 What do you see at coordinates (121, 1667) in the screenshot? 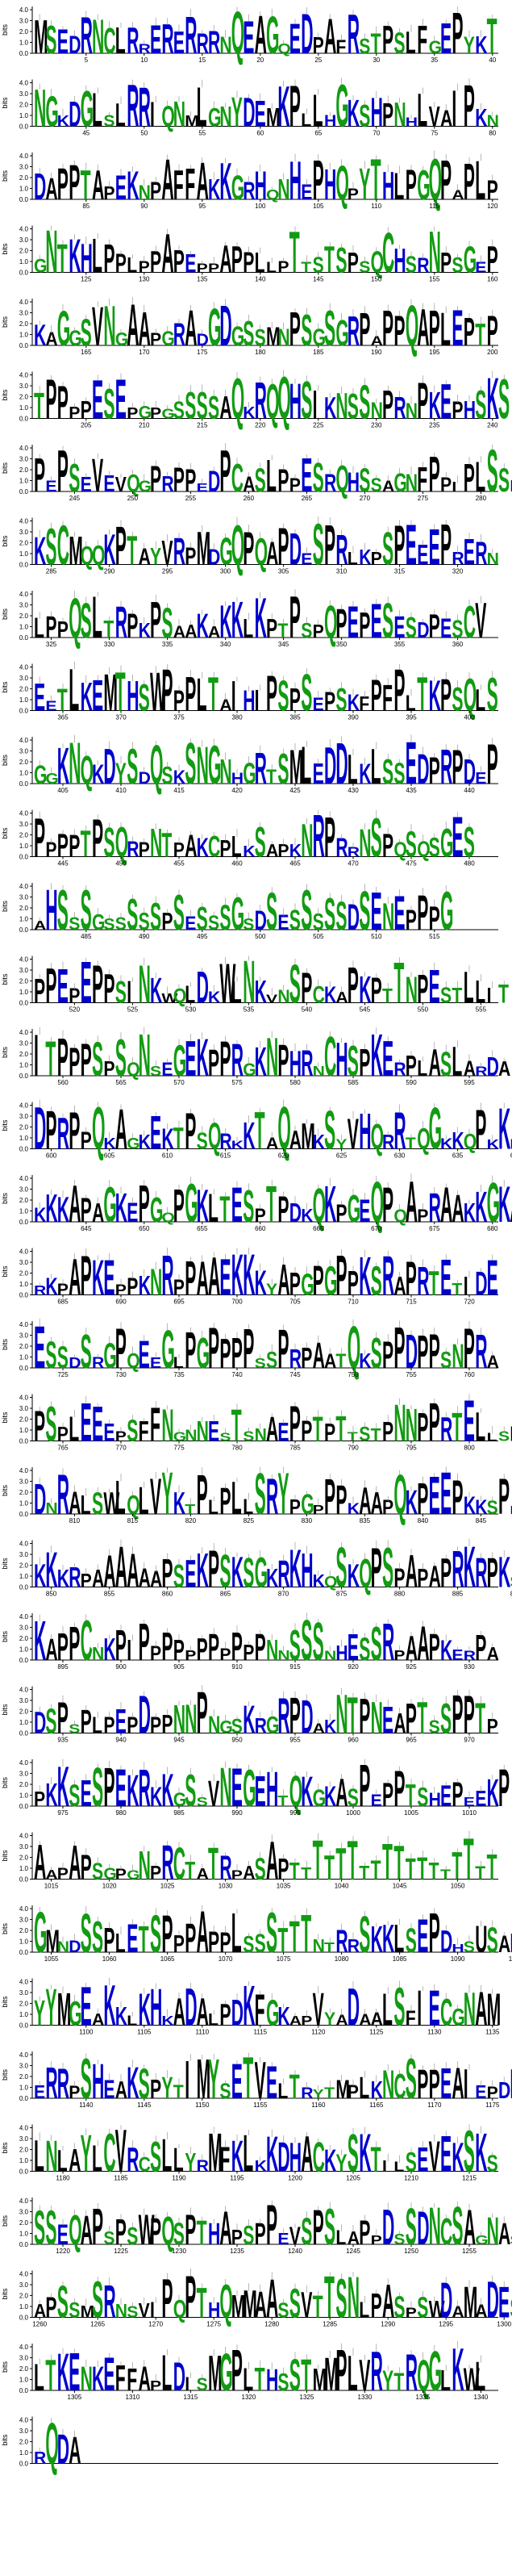
I see `x-tick-label: 900` at bounding box center [121, 1667].